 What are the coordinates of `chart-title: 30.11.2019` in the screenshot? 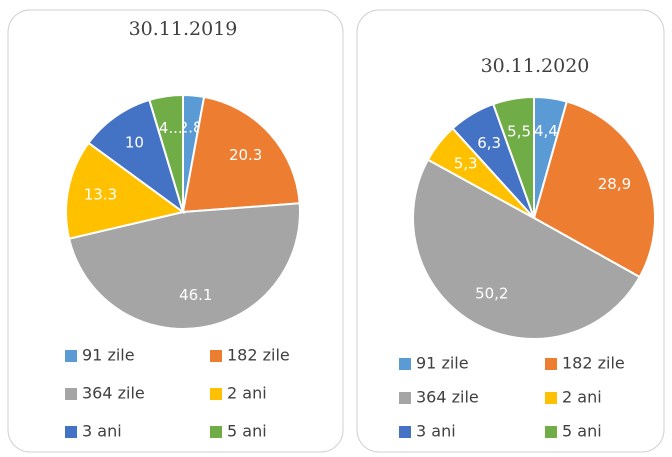 It's located at (183, 29).